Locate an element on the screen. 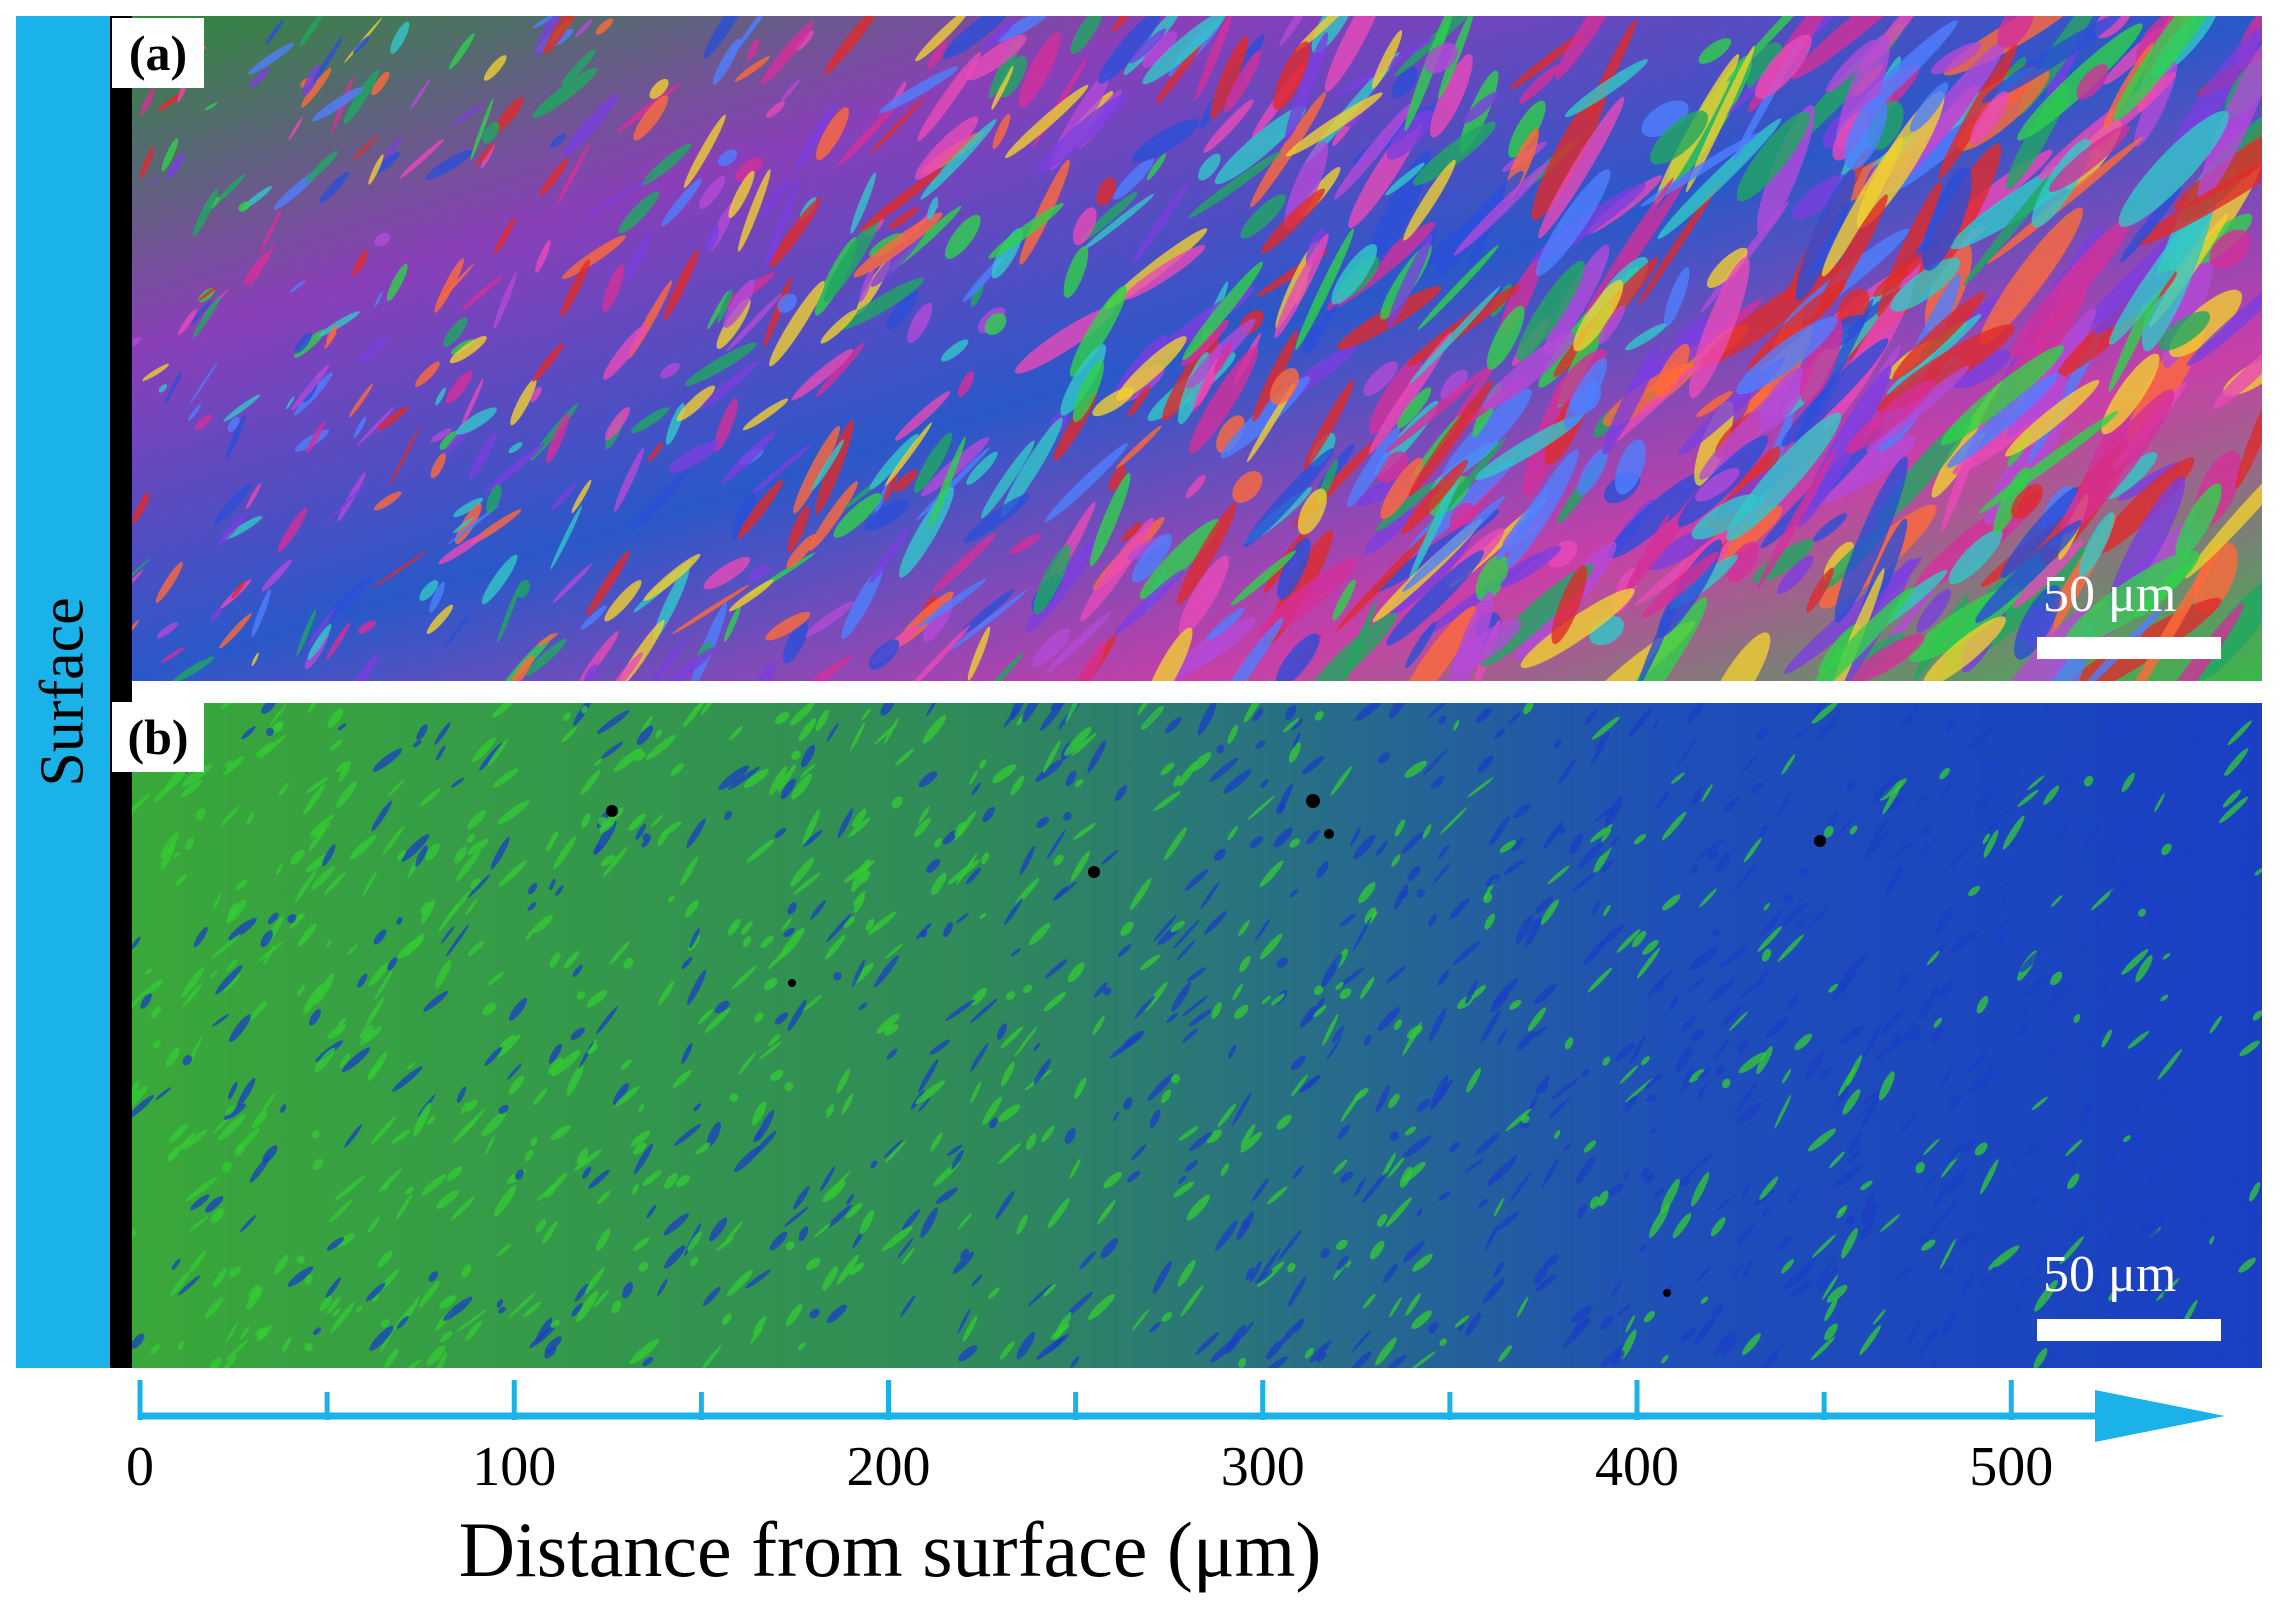 The width and height of the screenshot is (2282, 1613). panel-a-scale-bar is located at coordinates (2129, 648).